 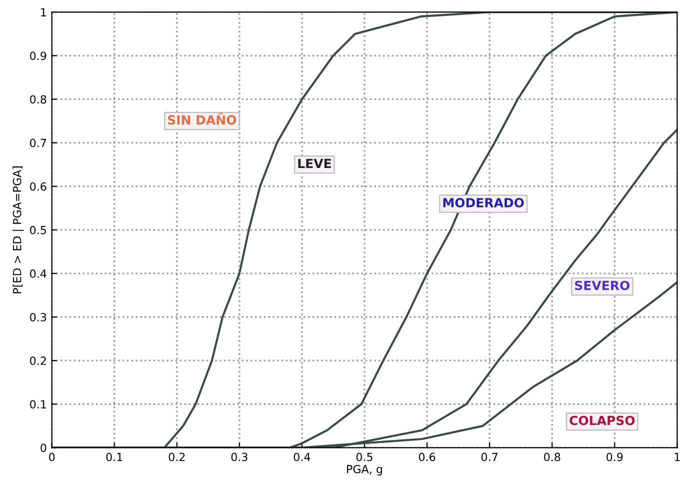 What do you see at coordinates (43, 448) in the screenshot?
I see `y-tick-label: 0` at bounding box center [43, 448].